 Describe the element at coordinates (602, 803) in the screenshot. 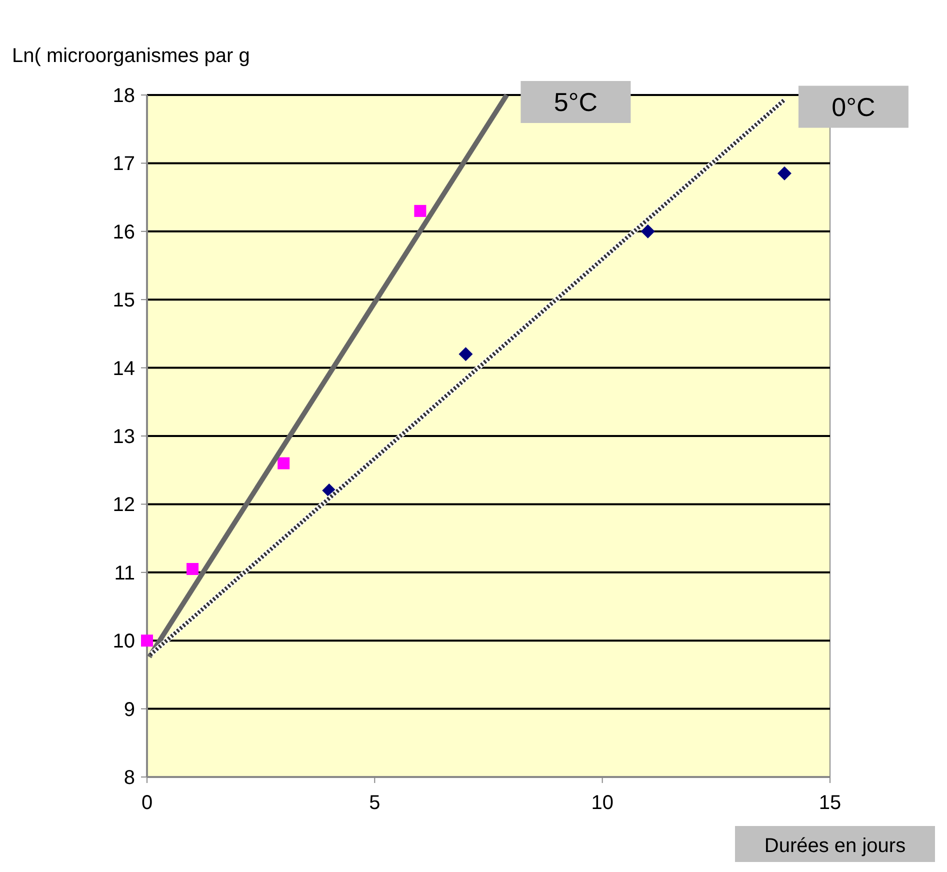

I see `x-tick-label: 10` at that location.